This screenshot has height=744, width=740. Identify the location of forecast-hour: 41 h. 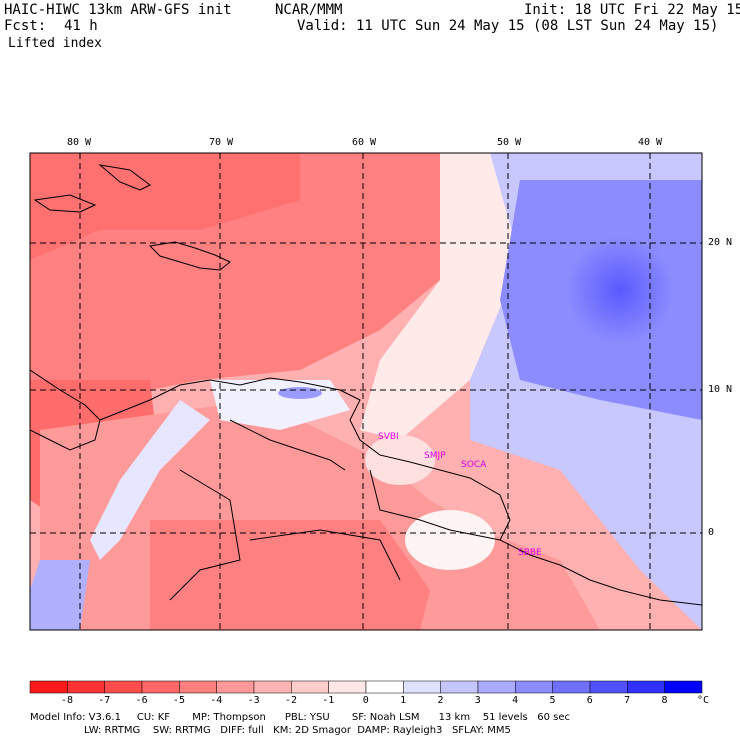
(81, 26).